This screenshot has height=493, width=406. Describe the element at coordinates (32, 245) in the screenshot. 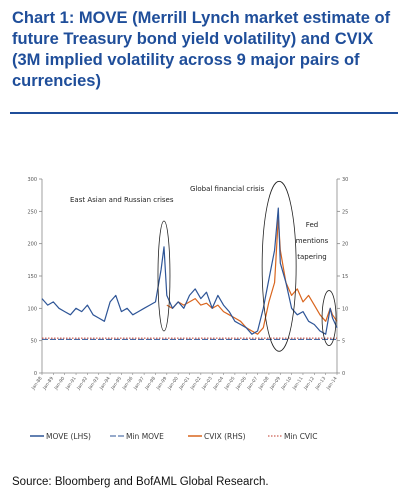

I see `left-y-tick-label: 200` at that location.